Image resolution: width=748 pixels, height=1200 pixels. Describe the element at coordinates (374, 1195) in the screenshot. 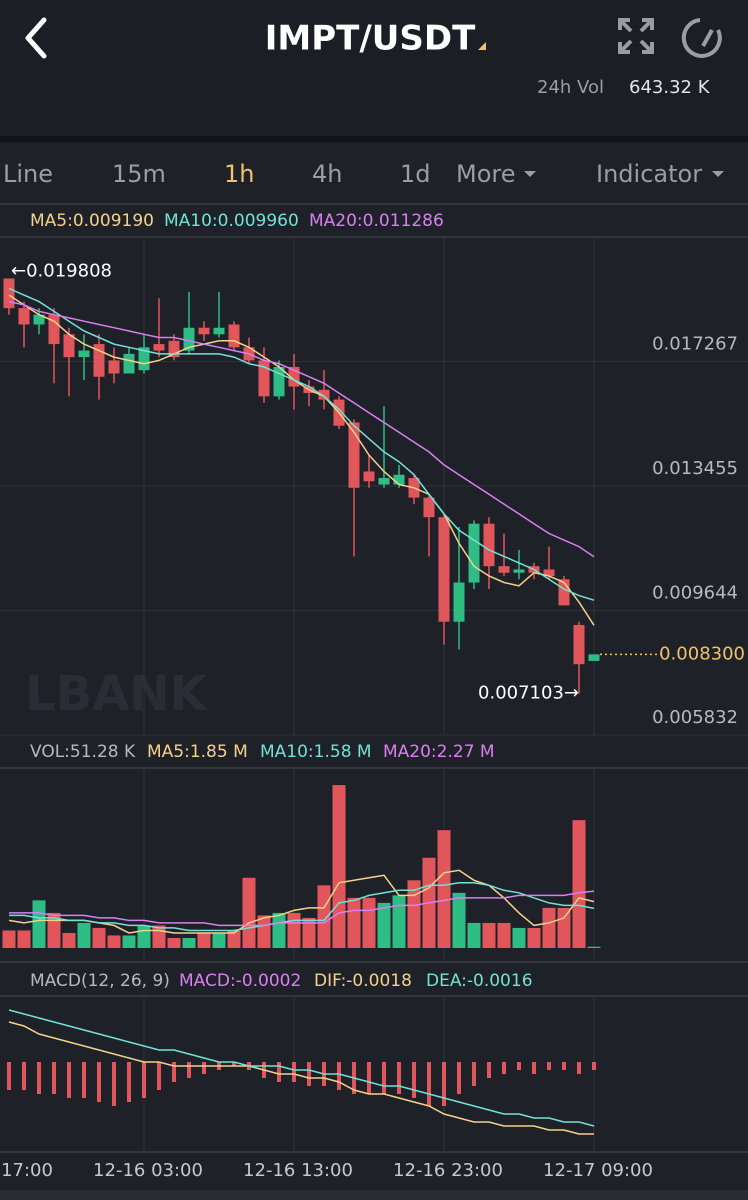

I see `bottom-strip` at that location.